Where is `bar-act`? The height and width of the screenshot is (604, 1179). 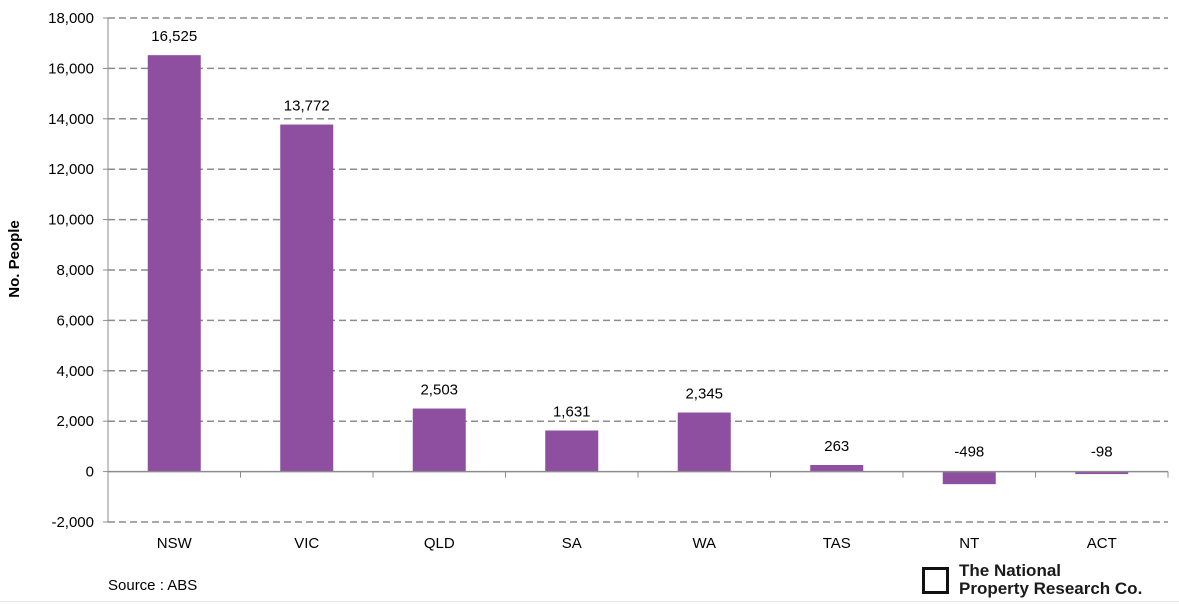
bar-act is located at coordinates (1102, 473).